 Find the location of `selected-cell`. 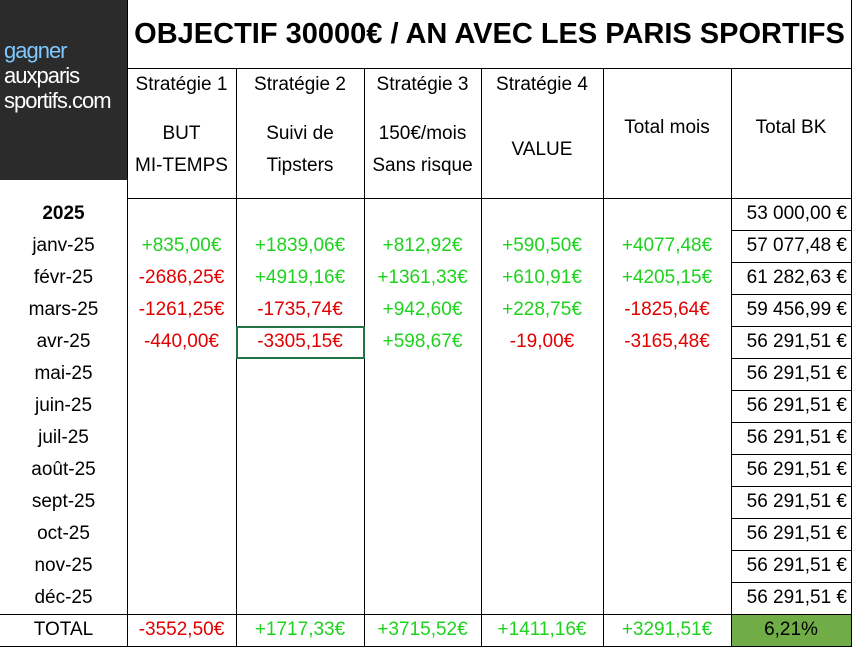

selected-cell is located at coordinates (300, 342).